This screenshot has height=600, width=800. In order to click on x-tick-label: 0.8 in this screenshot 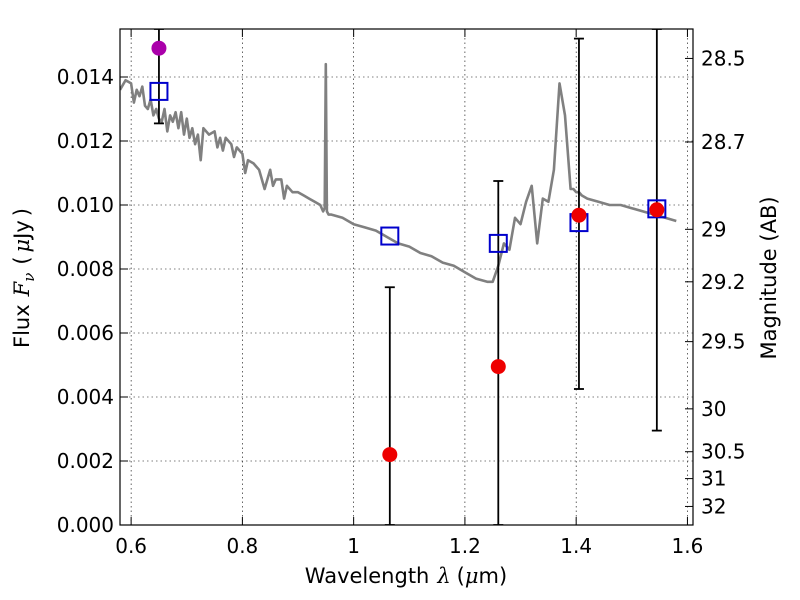, I will do `click(242, 546)`.